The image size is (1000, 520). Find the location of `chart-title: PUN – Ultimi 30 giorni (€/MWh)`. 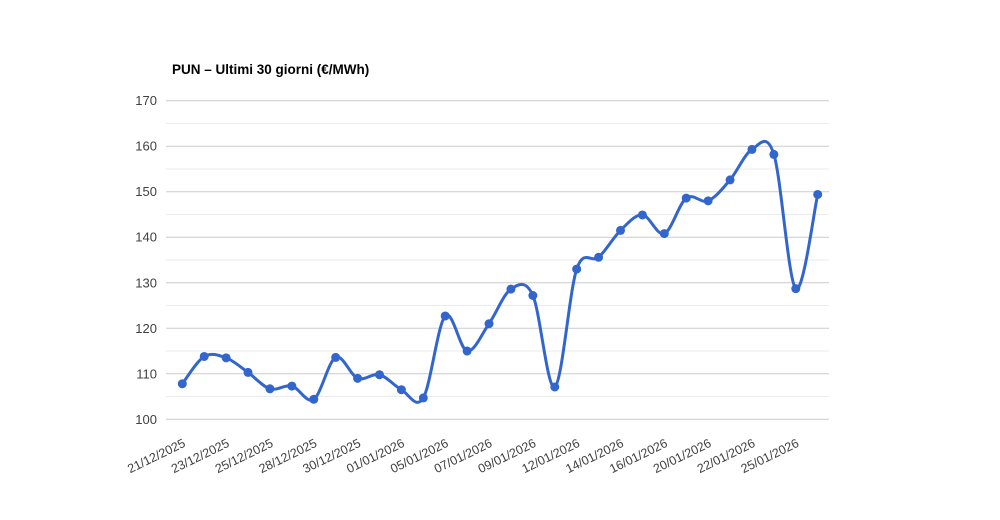

chart-title: PUN – Ultimi 30 giorni (€/MWh) is located at coordinates (271, 69).